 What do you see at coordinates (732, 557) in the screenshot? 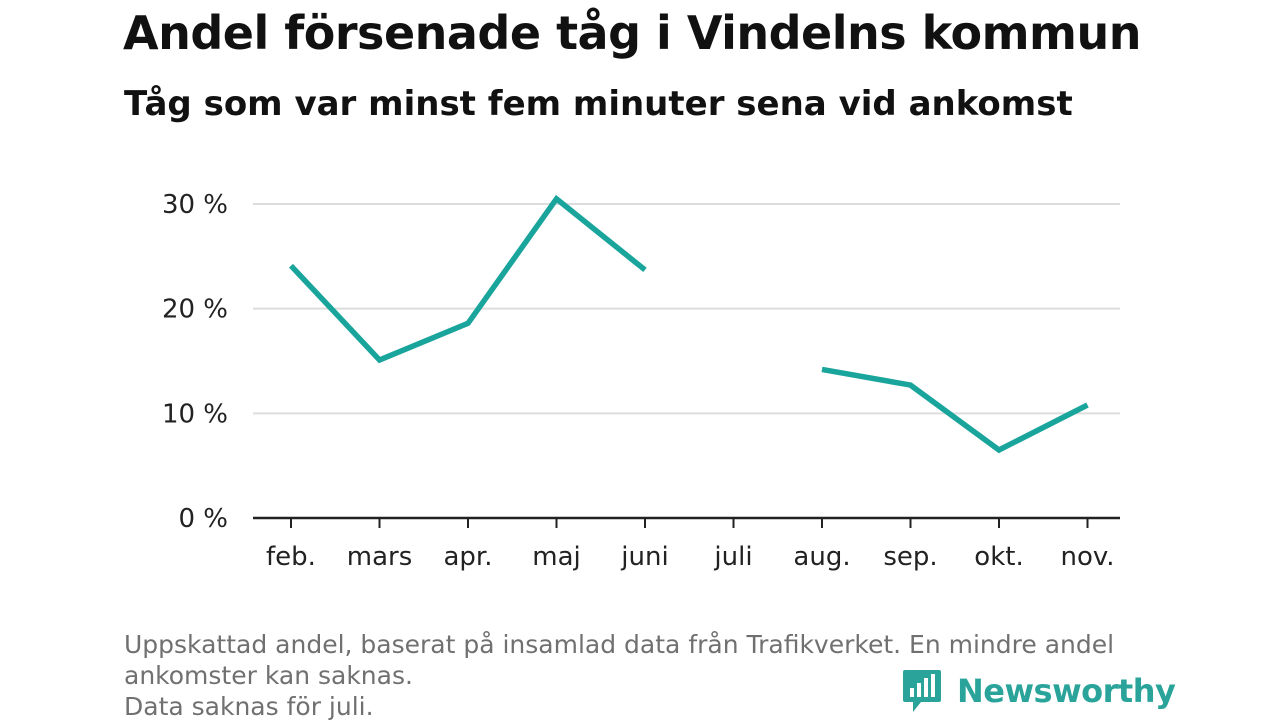
I see `x-tick-label: juli` at bounding box center [732, 557].